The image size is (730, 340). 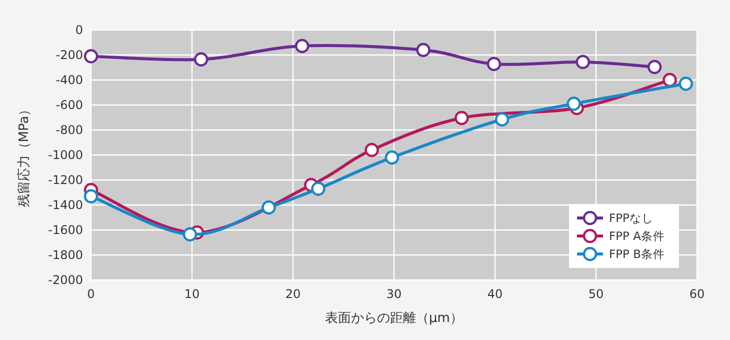 I want to click on y-tick-label: -1200, so click(x=65, y=180).